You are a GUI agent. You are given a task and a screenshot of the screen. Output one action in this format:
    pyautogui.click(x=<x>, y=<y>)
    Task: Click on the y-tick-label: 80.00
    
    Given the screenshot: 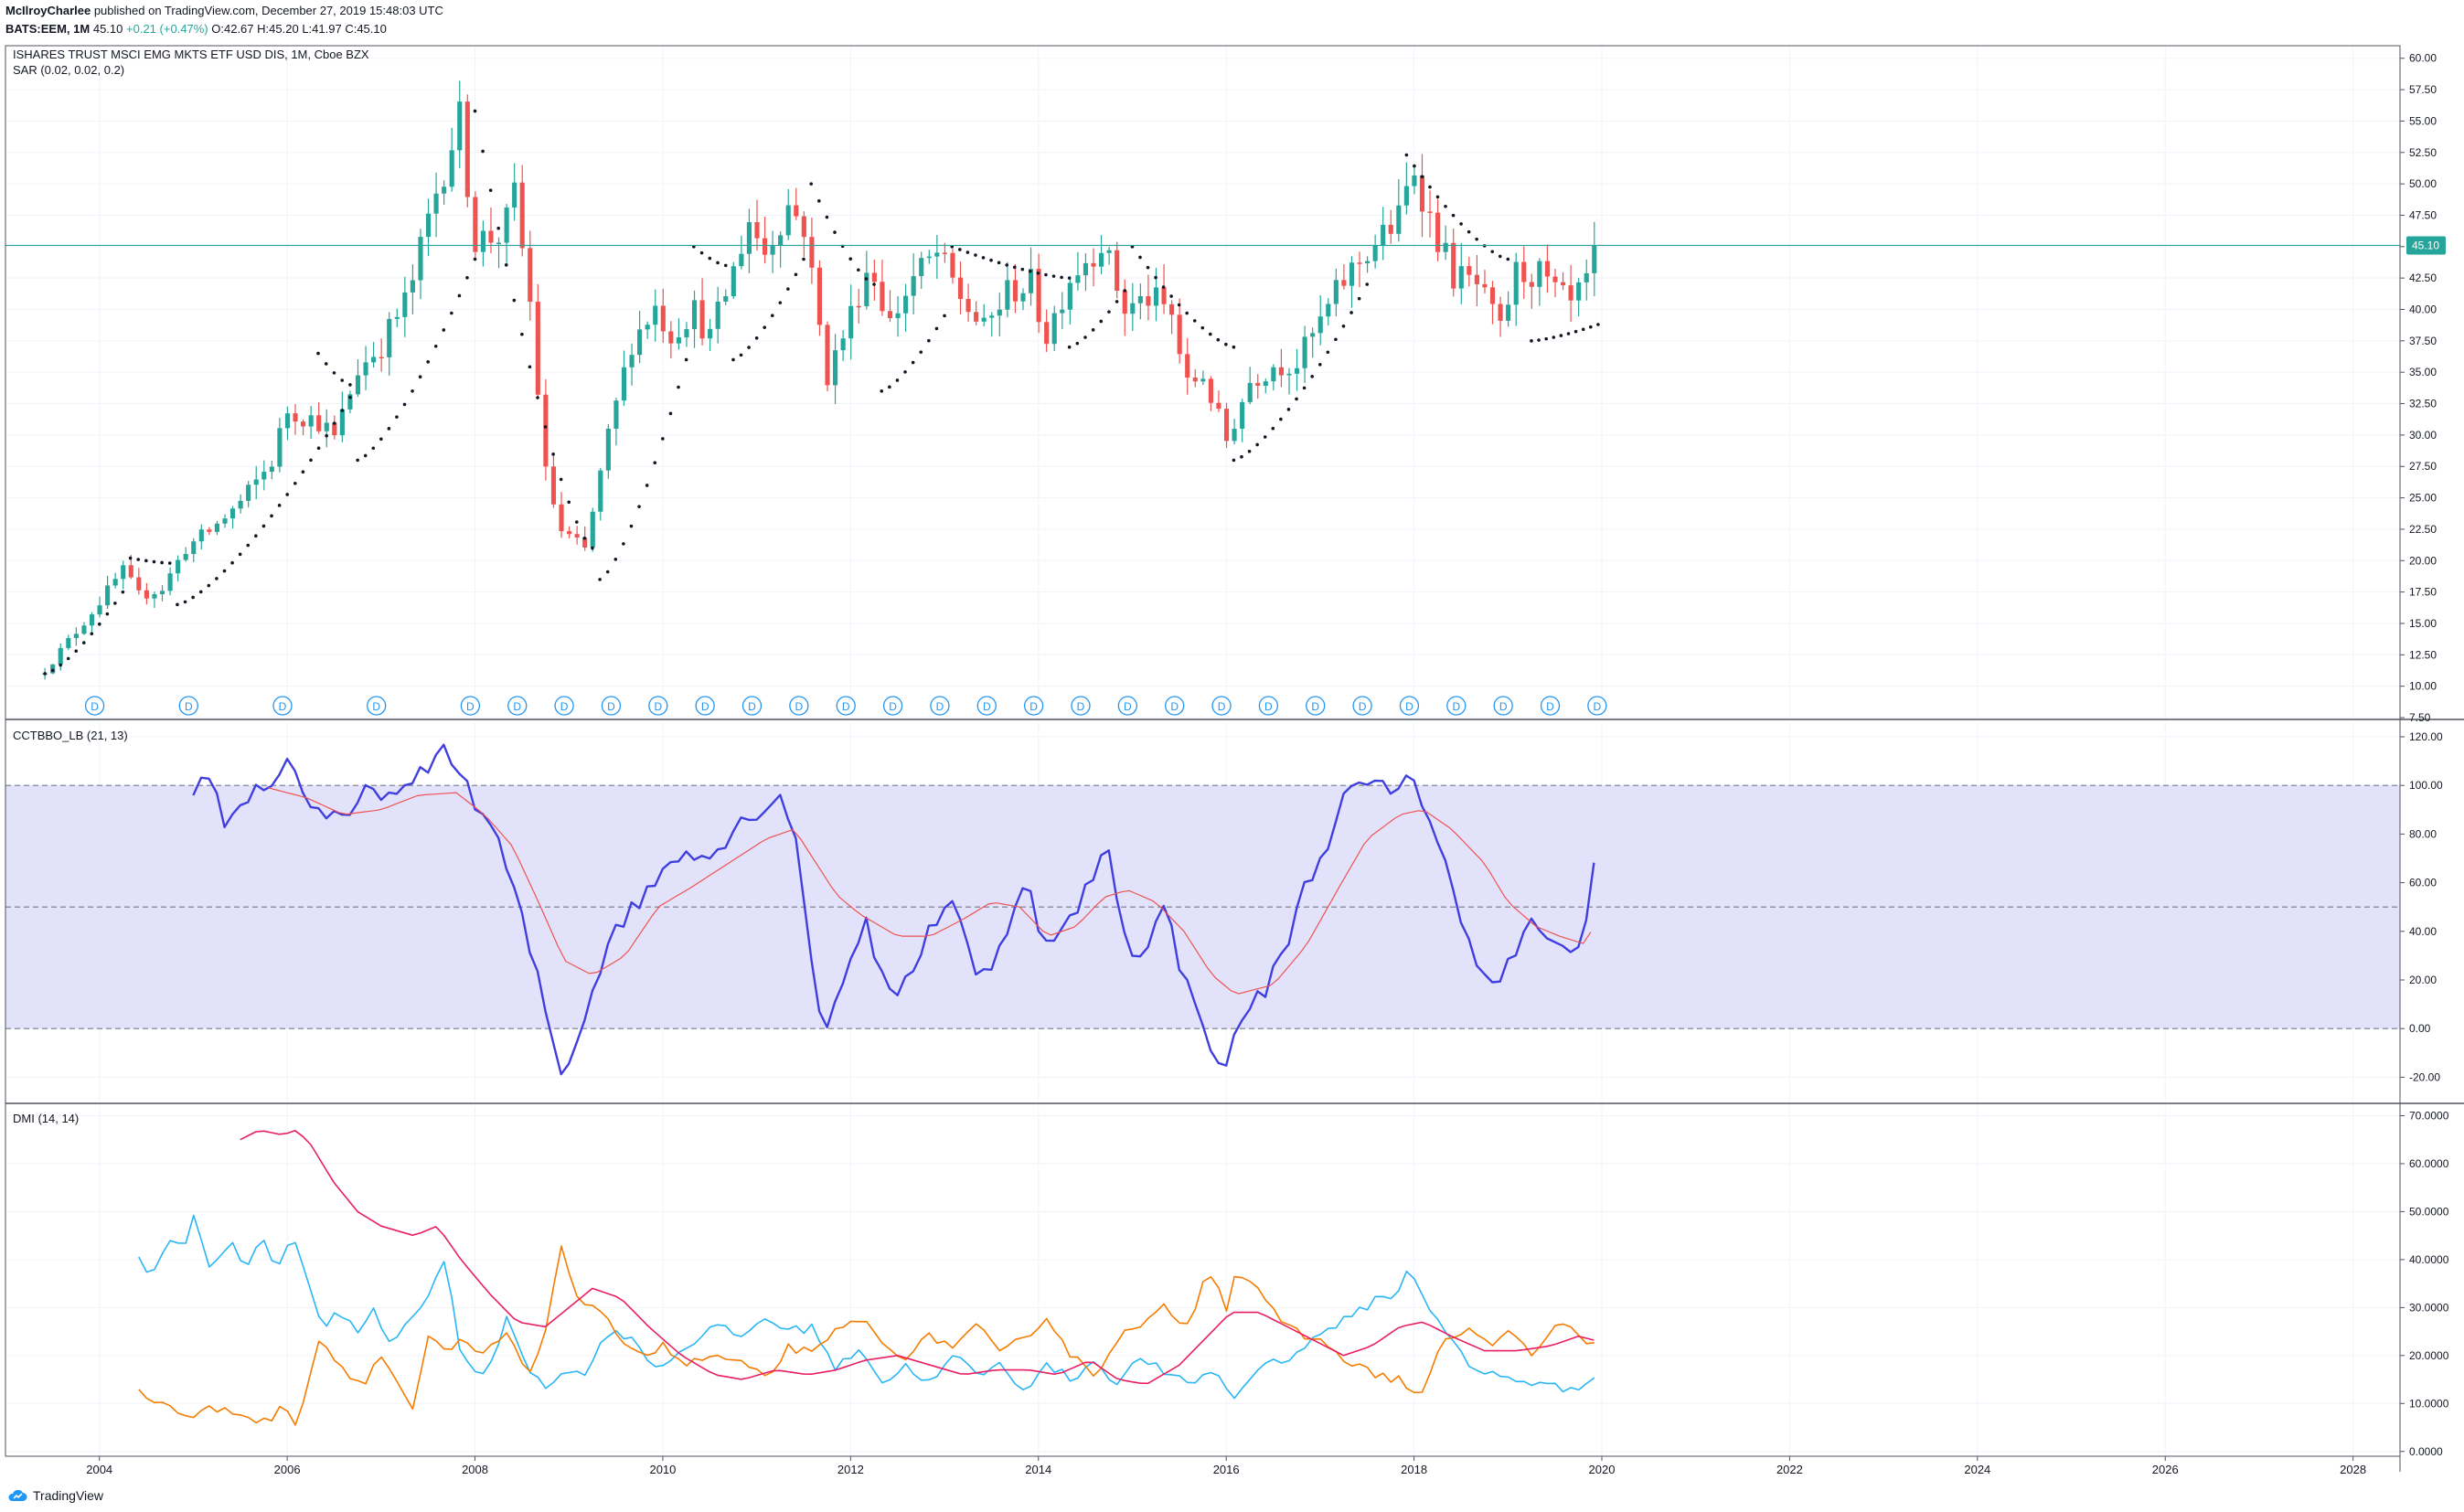 What is the action you would take?
    pyautogui.click(x=2423, y=833)
    